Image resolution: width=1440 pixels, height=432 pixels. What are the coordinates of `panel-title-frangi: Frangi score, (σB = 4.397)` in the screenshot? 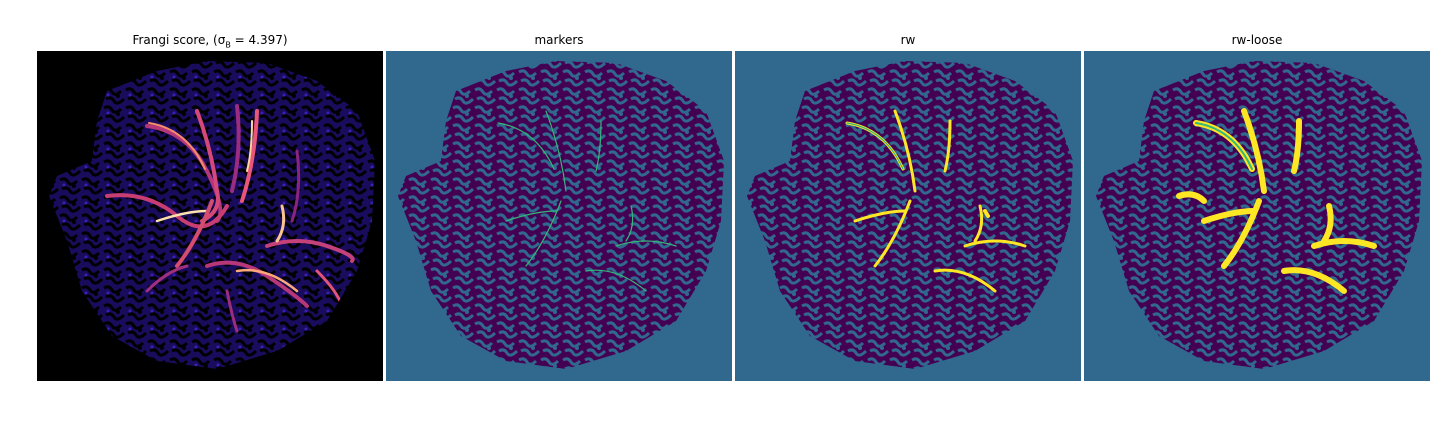 It's located at (210, 41).